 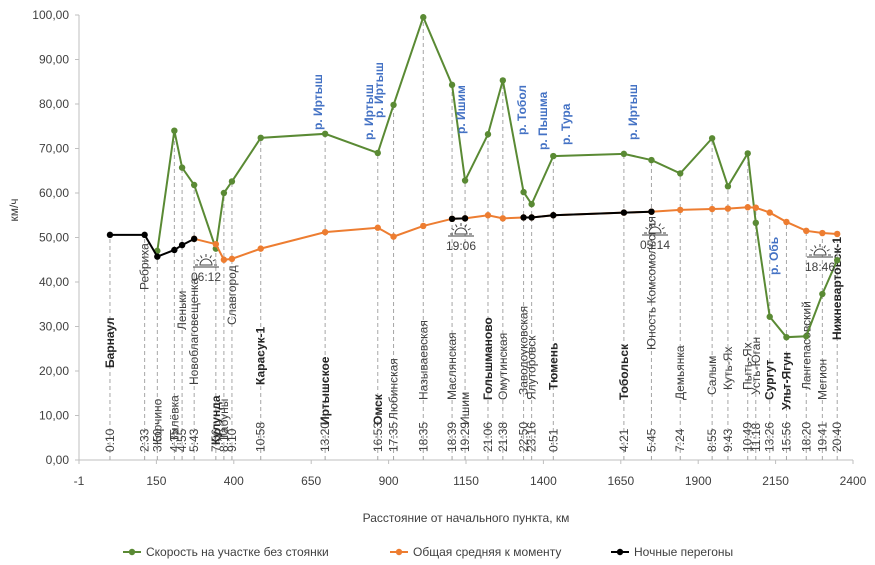 I want to click on series-line, so click(x=515, y=233).